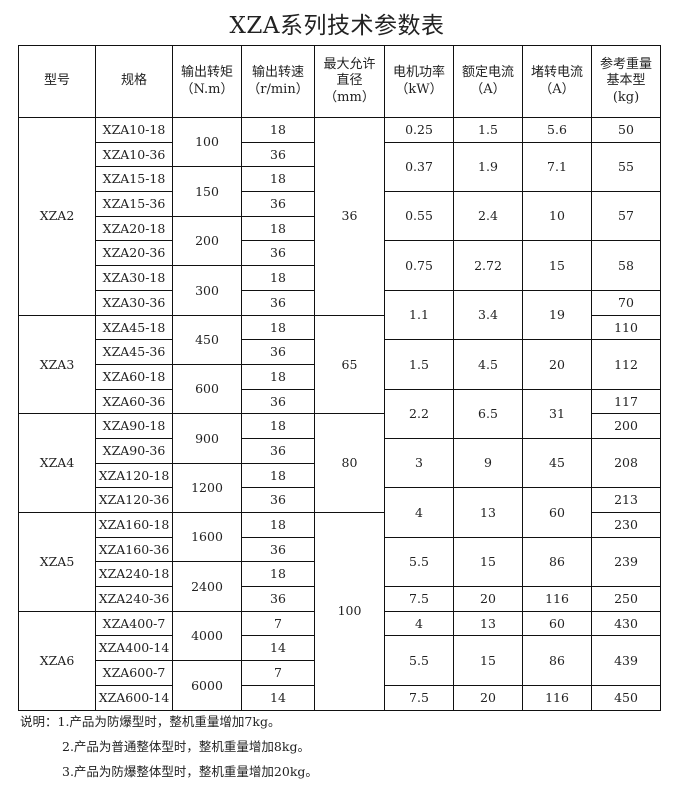 The height and width of the screenshot is (794, 674). What do you see at coordinates (134, 648) in the screenshot?
I see `table-cell: XZA400-14` at bounding box center [134, 648].